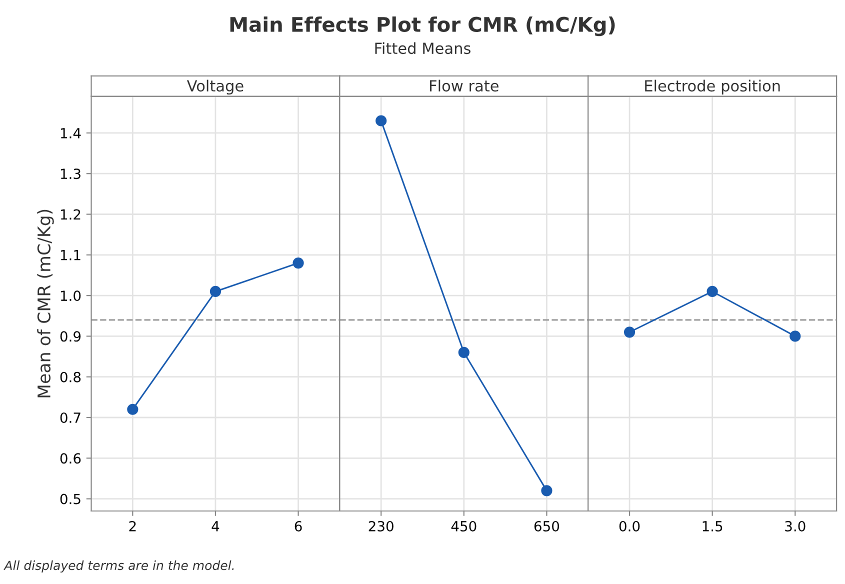 Image resolution: width=845 pixels, height=584 pixels. I want to click on x-tick-label: 230, so click(381, 526).